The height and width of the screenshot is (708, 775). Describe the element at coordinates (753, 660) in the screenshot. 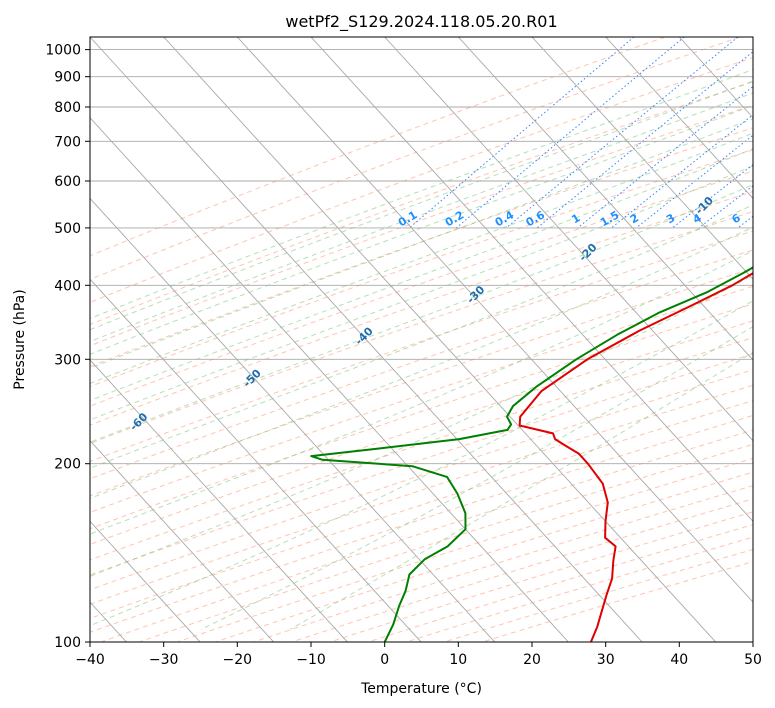

I see `x-tick-label: 50` at that location.